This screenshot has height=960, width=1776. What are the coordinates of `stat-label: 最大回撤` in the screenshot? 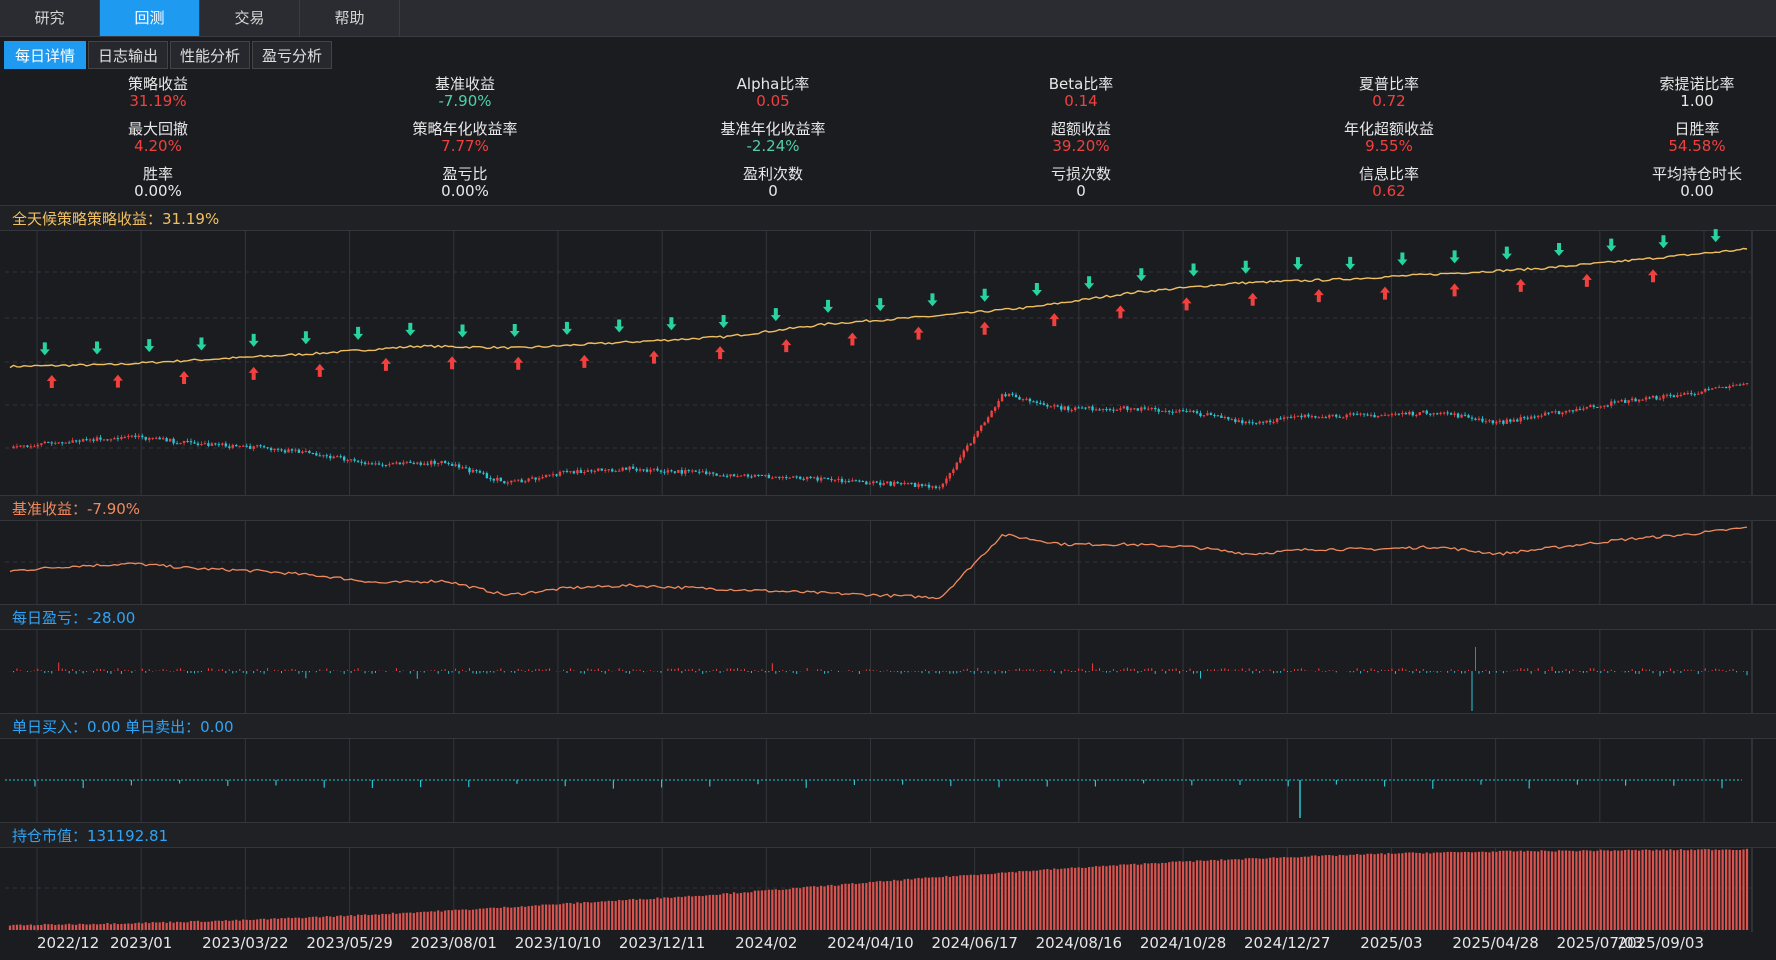 It's located at (157, 129).